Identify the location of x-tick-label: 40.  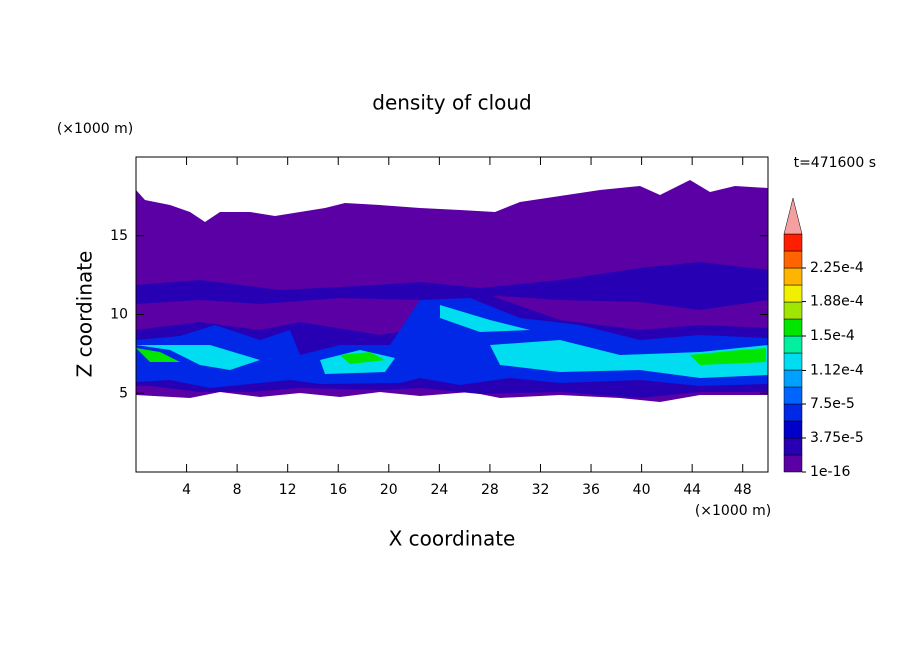
(642, 490).